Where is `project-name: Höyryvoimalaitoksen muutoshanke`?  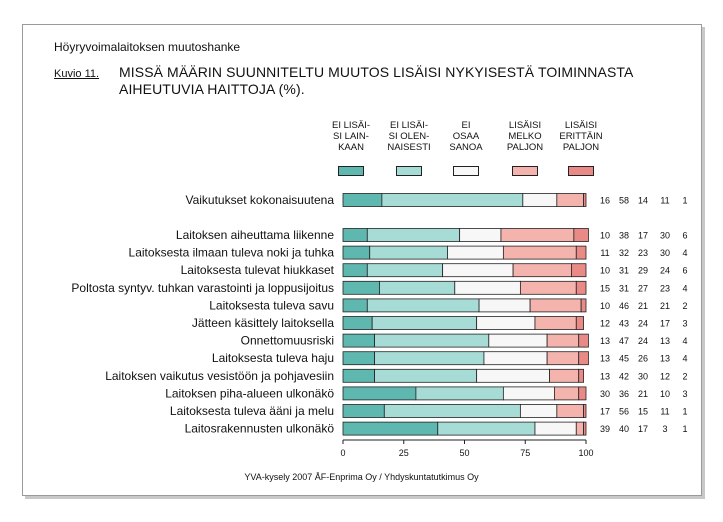 project-name: Höyryvoimalaitoksen muutoshanke is located at coordinates (147, 47).